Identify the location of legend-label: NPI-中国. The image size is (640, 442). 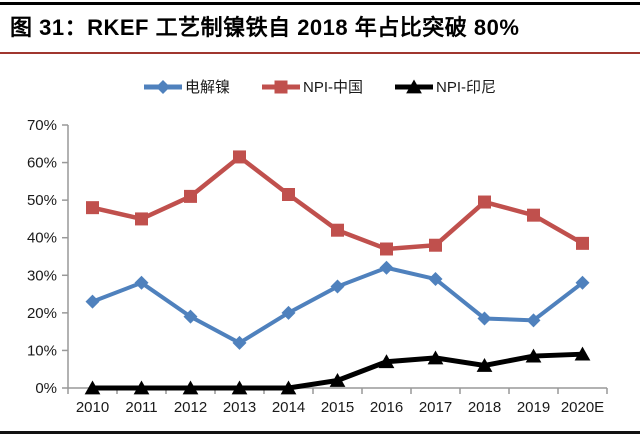
(332, 87).